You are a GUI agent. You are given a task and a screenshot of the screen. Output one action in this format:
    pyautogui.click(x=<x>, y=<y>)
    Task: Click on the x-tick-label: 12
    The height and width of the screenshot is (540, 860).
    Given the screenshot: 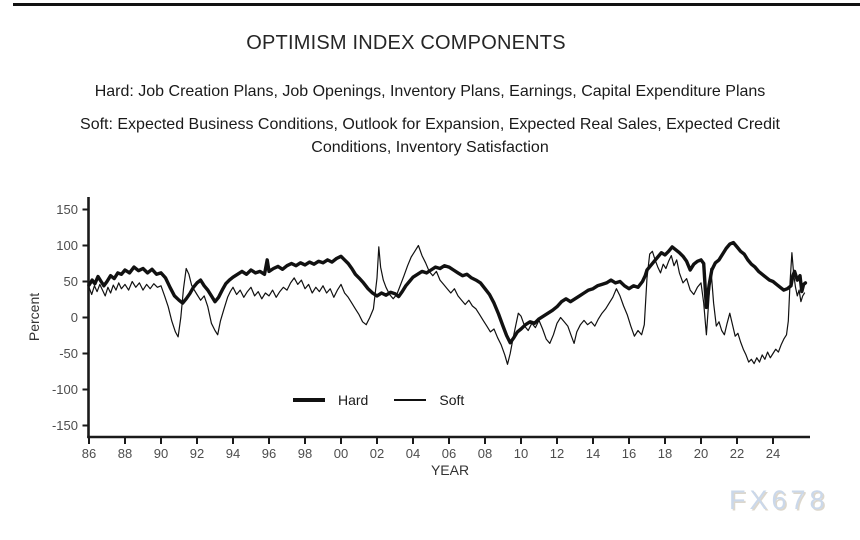 What is the action you would take?
    pyautogui.click(x=557, y=453)
    